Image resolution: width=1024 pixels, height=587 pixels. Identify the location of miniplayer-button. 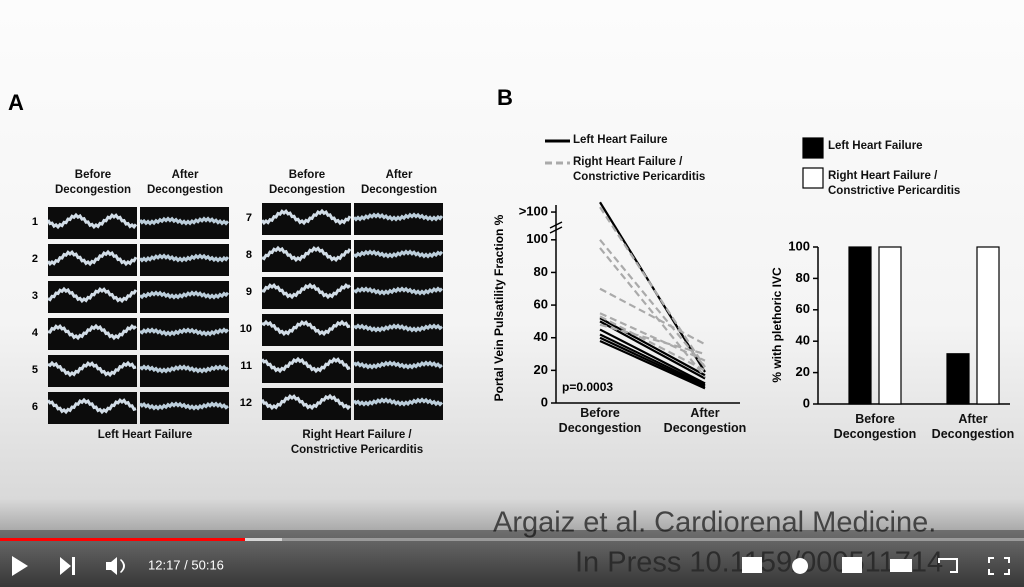
(852, 565).